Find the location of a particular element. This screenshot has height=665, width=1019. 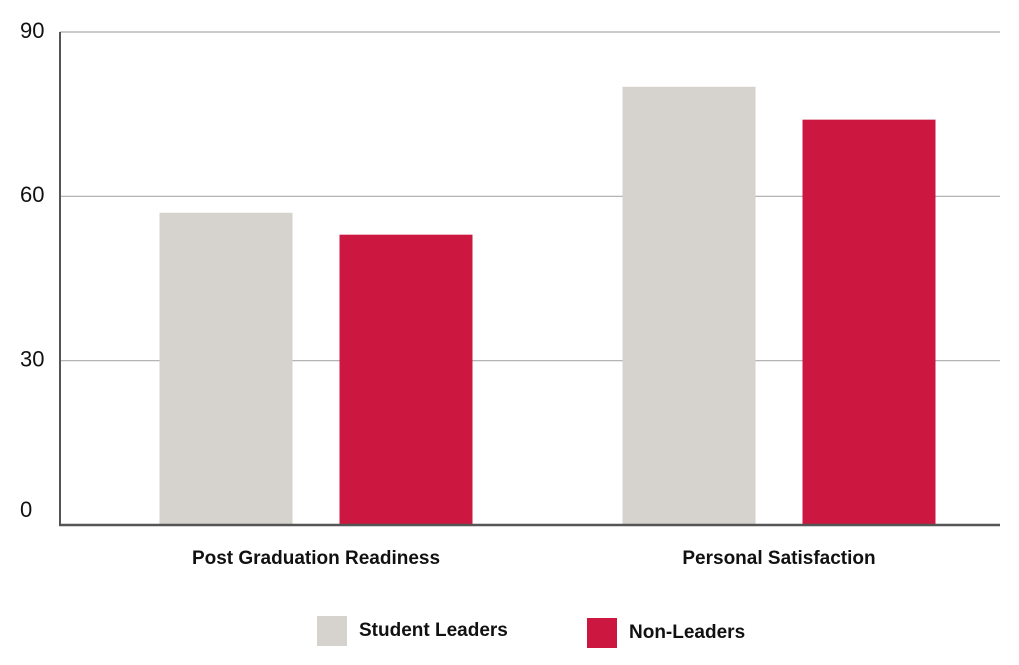

y-tick-label: 90 is located at coordinates (32, 30).